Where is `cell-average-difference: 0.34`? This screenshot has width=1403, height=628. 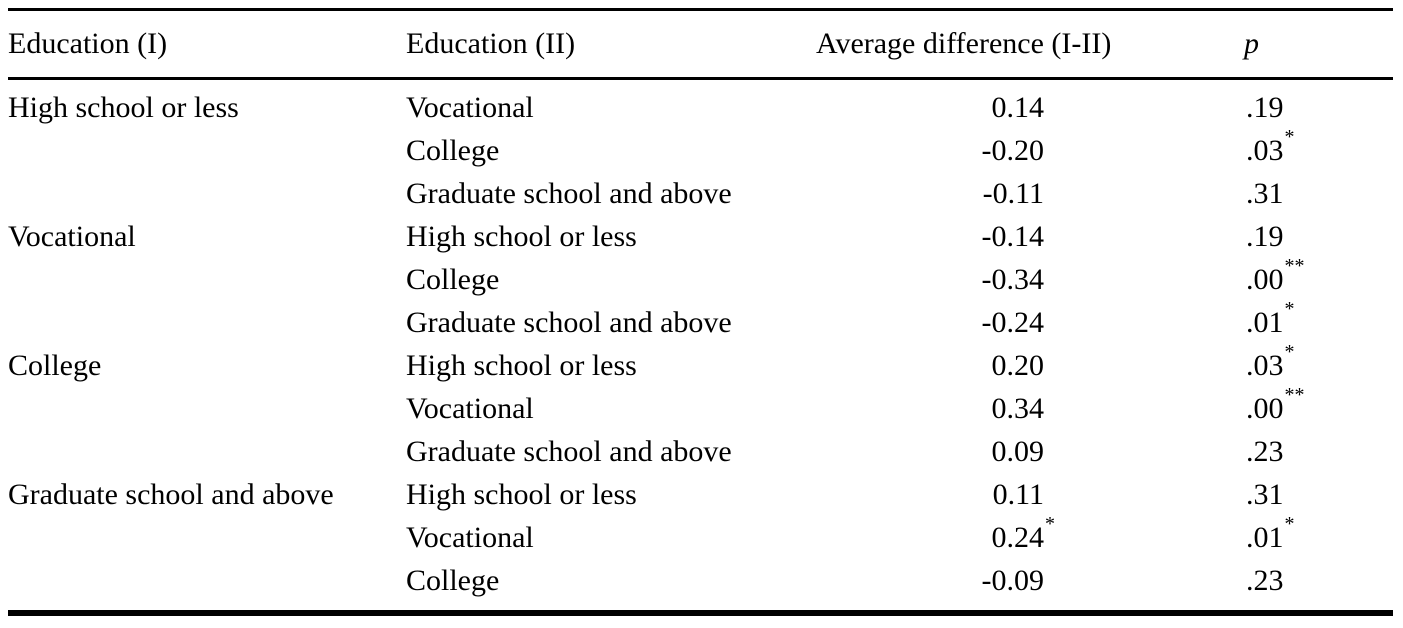 cell-average-difference: 0.34 is located at coordinates (1022, 408).